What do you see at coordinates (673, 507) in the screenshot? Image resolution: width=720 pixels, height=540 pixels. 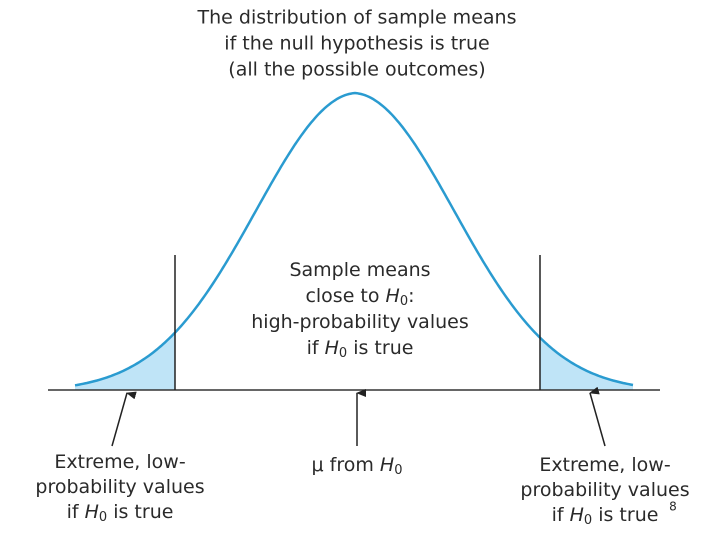 I see `page-number: 8` at bounding box center [673, 507].